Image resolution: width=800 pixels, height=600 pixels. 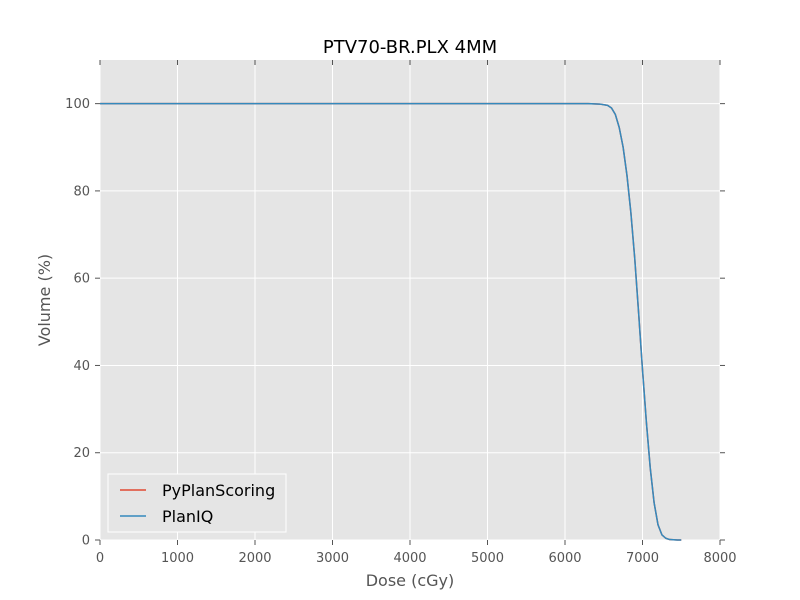 What do you see at coordinates (77, 104) in the screenshot?
I see `y-tick-label: 100` at bounding box center [77, 104].